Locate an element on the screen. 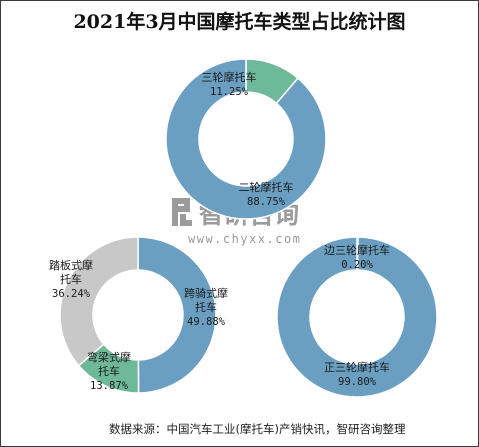 This screenshot has height=447, width=479. slice-label: 正三轮摩托车 is located at coordinates (357, 367).